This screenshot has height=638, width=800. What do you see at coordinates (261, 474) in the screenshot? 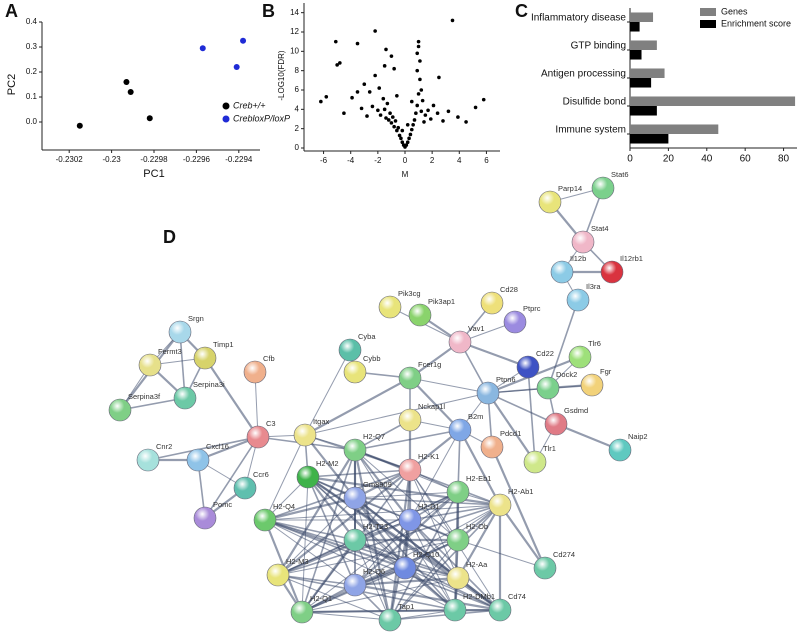
I see `node-label: Ccr6` at bounding box center [261, 474].